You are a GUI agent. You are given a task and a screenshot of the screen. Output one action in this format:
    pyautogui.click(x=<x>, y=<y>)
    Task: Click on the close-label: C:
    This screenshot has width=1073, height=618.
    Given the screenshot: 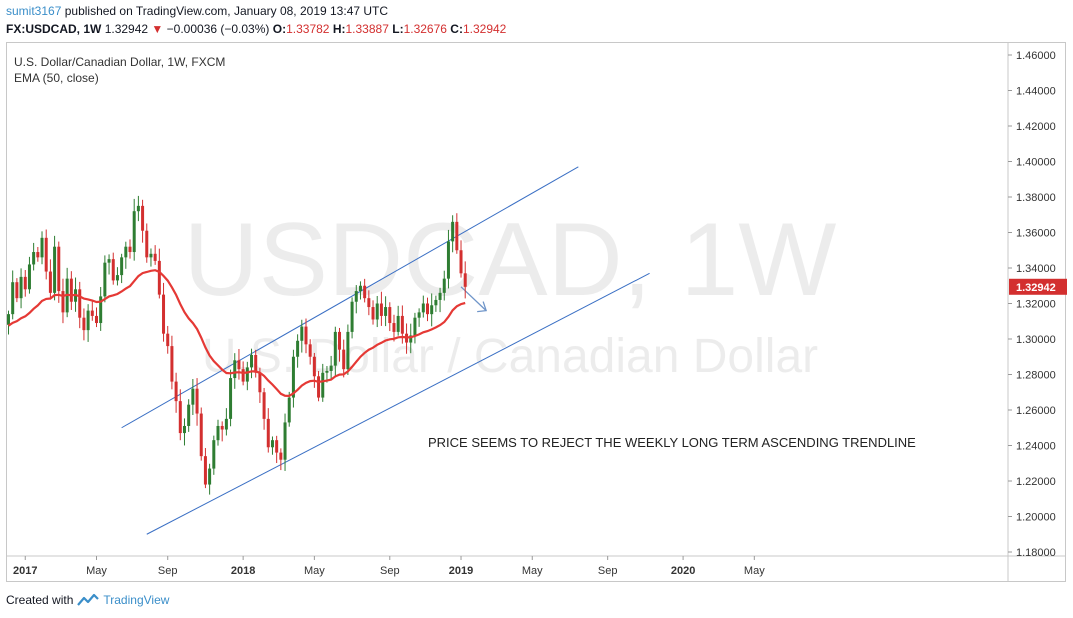 What is the action you would take?
    pyautogui.click(x=456, y=29)
    